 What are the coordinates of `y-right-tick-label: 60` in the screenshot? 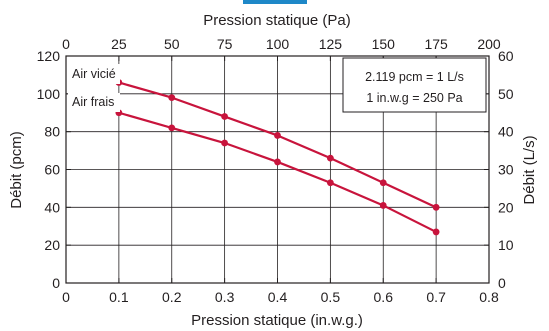 It's located at (506, 56).